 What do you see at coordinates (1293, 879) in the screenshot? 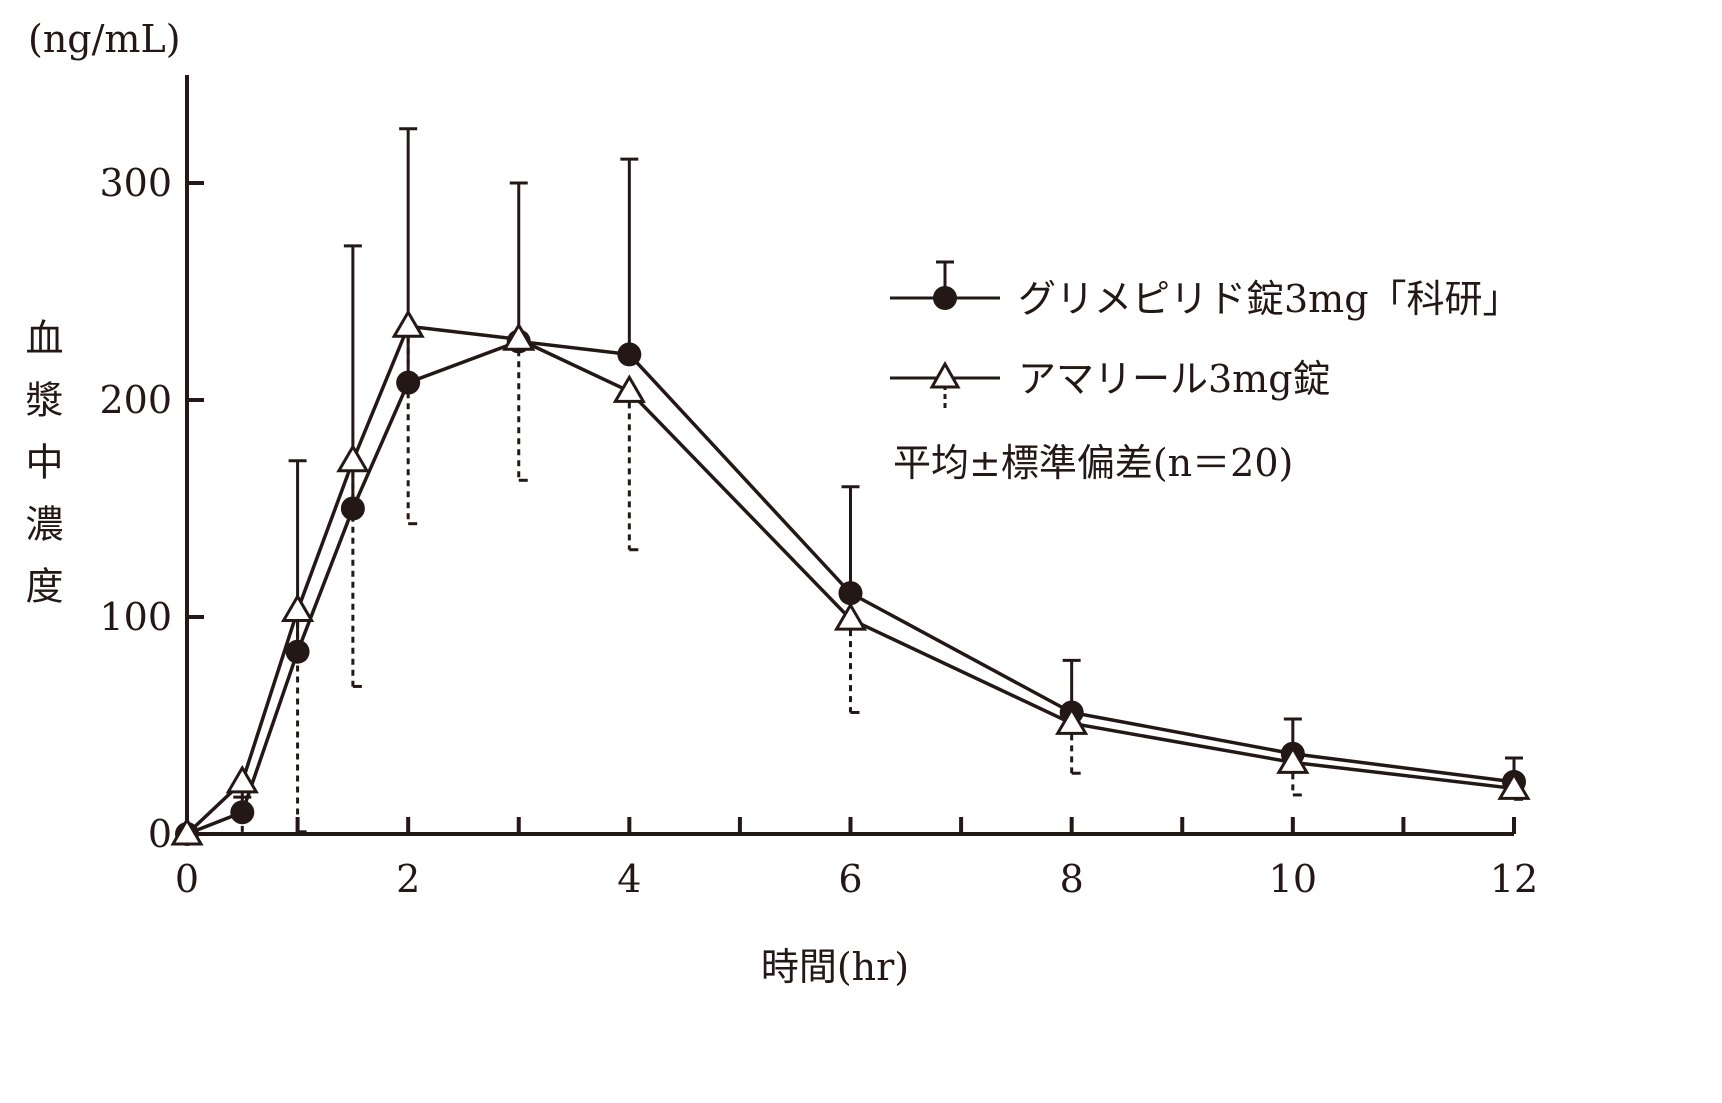
I see `x-tick-label: 10` at bounding box center [1293, 879].